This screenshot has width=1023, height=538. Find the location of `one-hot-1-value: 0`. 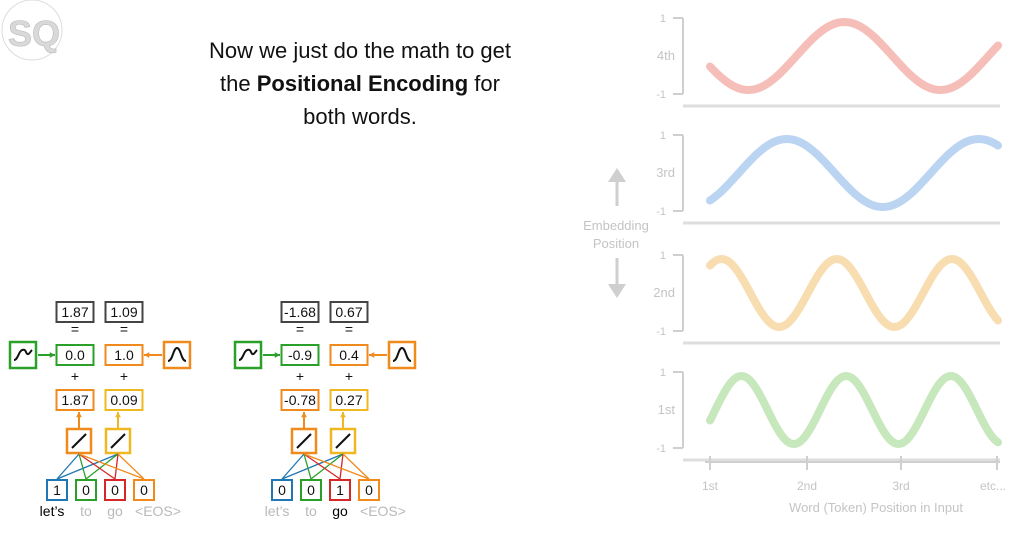

one-hot-1-value: 0 is located at coordinates (311, 490).